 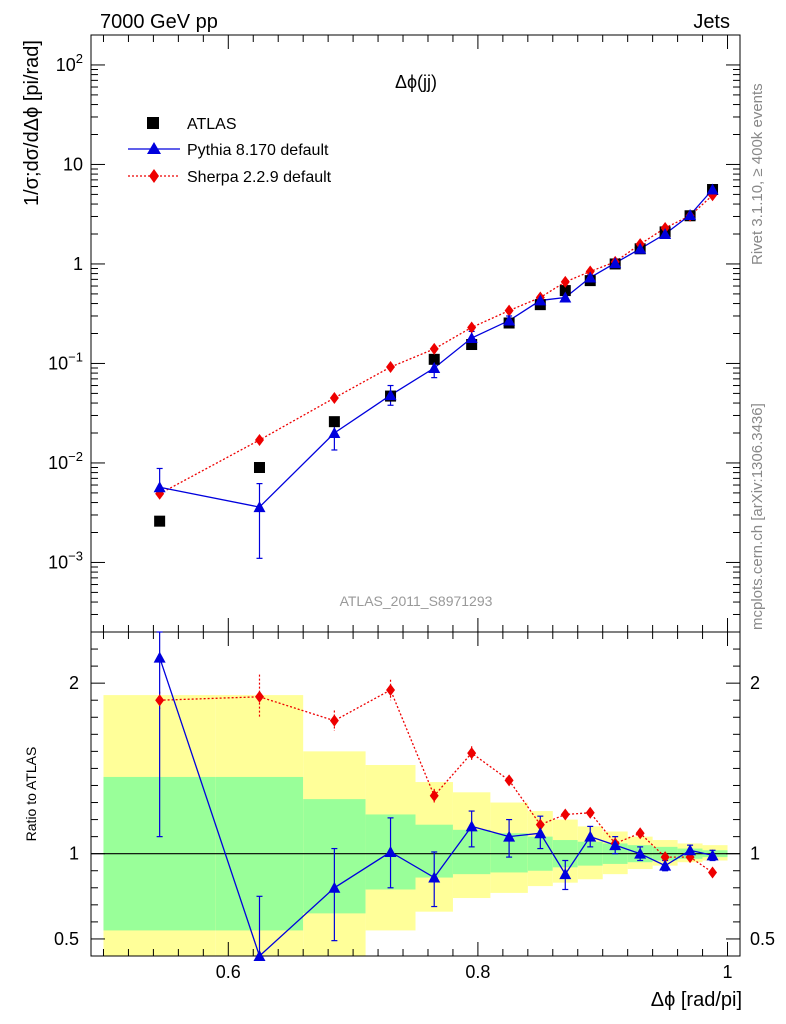 What do you see at coordinates (78, 264) in the screenshot?
I see `y-tick-label: 1` at bounding box center [78, 264].